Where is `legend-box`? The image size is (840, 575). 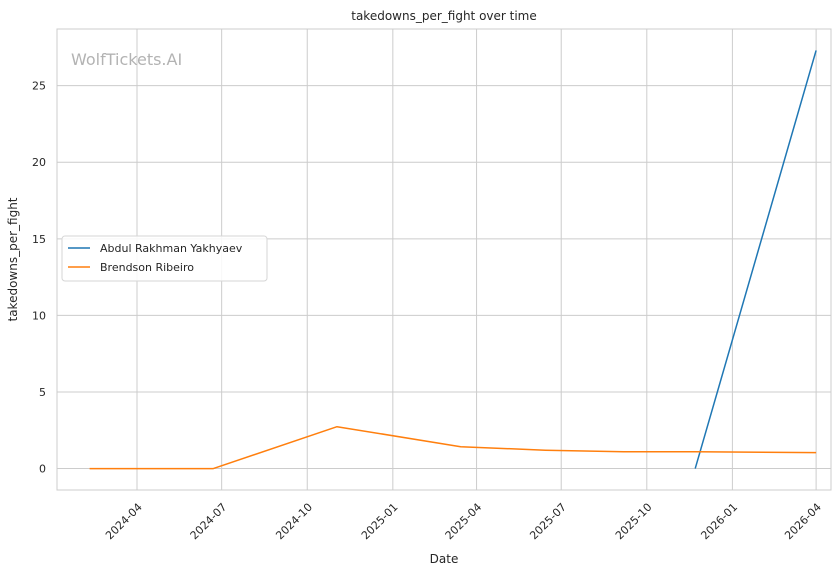 legend-box is located at coordinates (164, 258).